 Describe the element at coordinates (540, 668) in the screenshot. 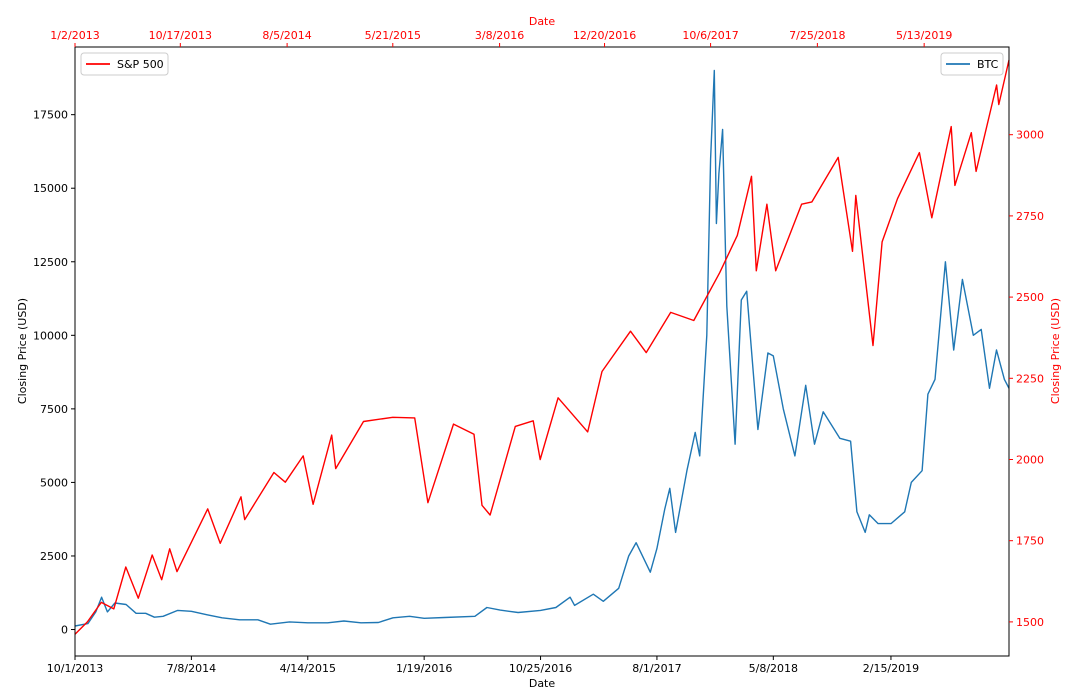

I see `x-bottom-tick-label: 10/25/2016` at that location.